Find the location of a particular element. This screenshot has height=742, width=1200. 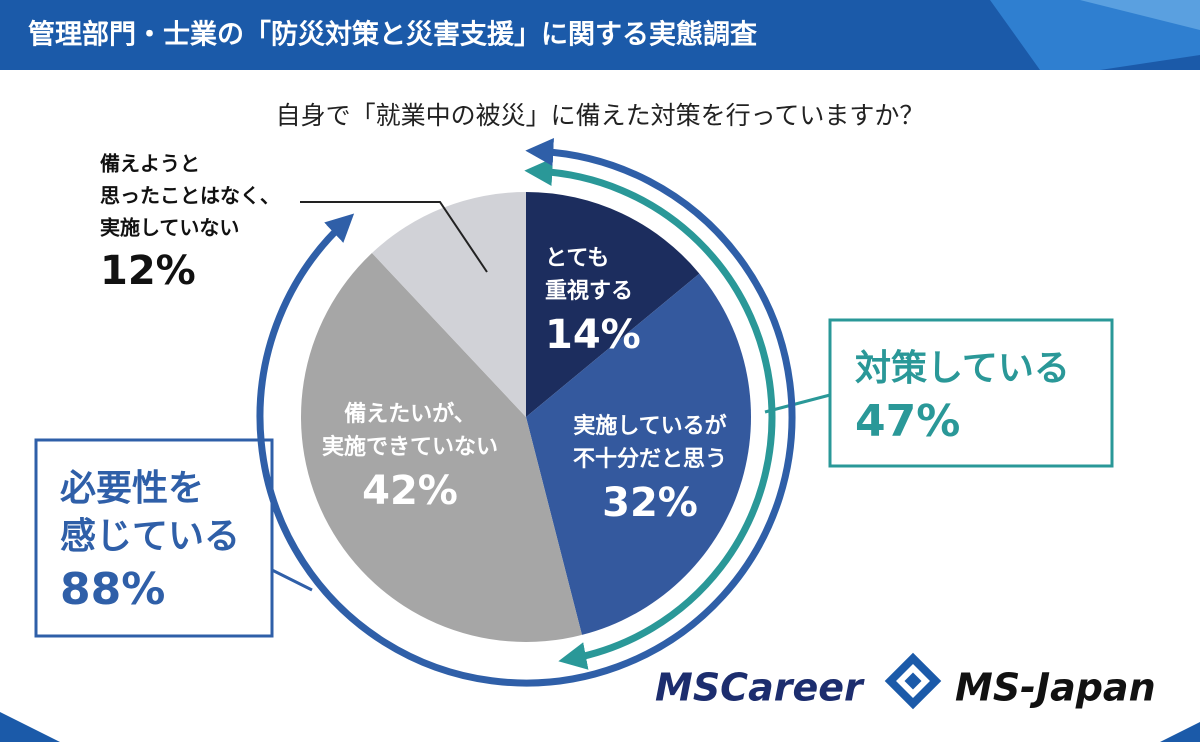

slice-value-label: 32% is located at coordinates (650, 503).